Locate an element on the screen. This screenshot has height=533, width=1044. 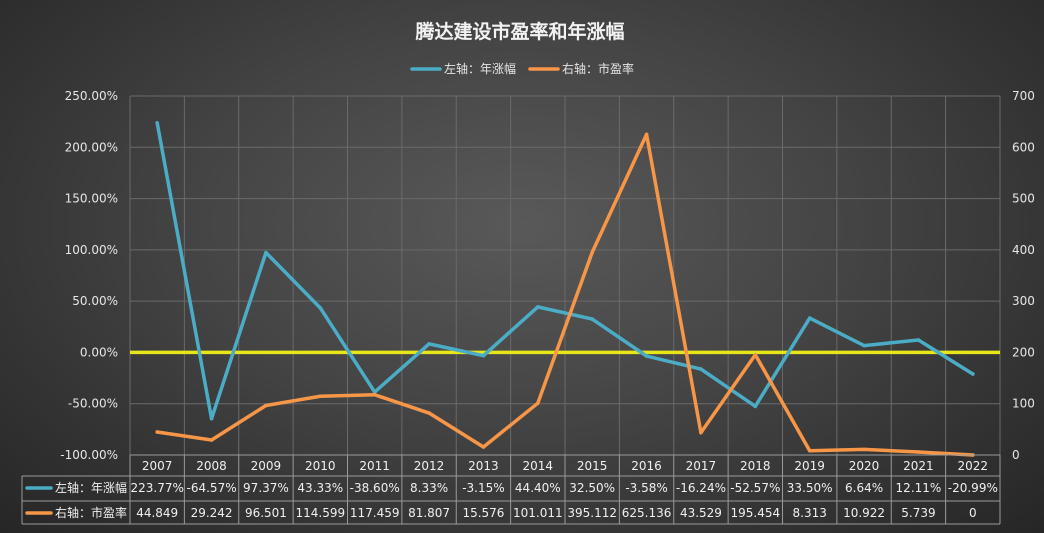
x-tick-label: 2014 is located at coordinates (538, 466).